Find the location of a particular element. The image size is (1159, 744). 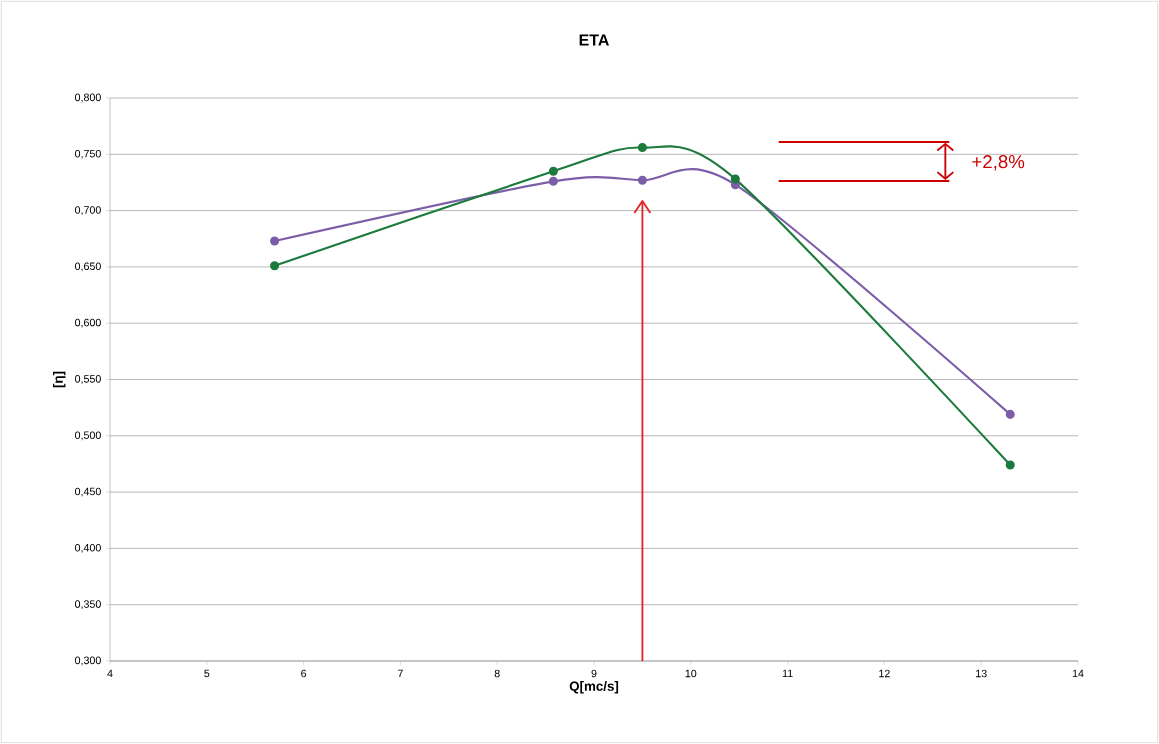

x-tick-label: 4 is located at coordinates (110, 673).